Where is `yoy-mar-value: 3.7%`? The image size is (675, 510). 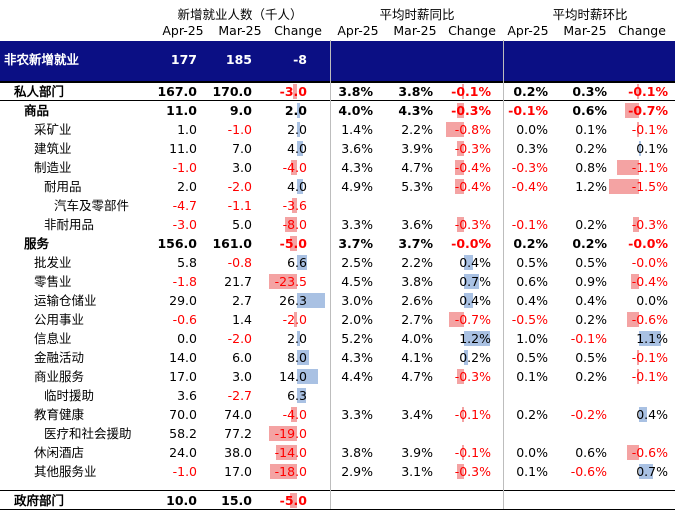 yoy-mar-value: 3.7% is located at coordinates (415, 243).